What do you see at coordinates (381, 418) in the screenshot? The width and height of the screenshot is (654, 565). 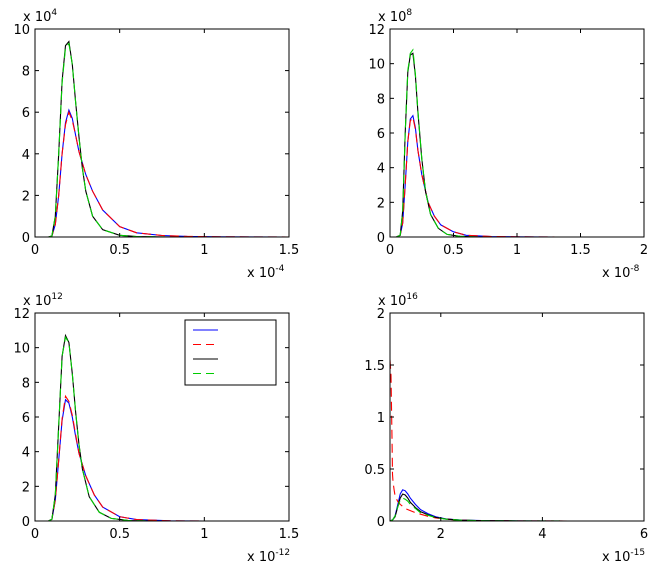 I see `y-tick-label: 1` at bounding box center [381, 418].